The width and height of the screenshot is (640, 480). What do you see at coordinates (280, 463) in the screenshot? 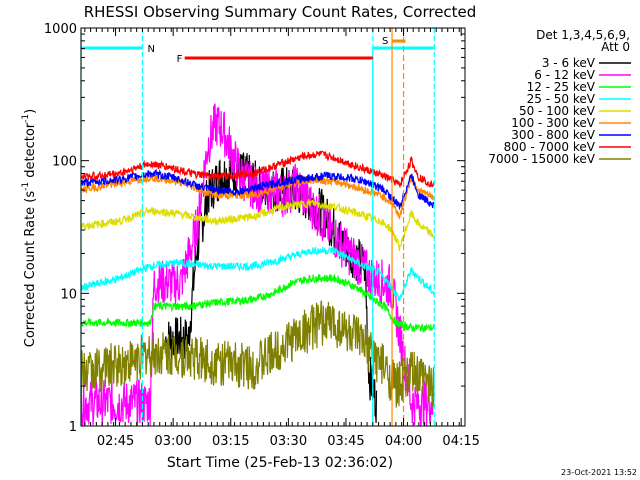
I see `x-axis-label: Start Time (25-Feb-13 02:36:02)` at bounding box center [280, 463].